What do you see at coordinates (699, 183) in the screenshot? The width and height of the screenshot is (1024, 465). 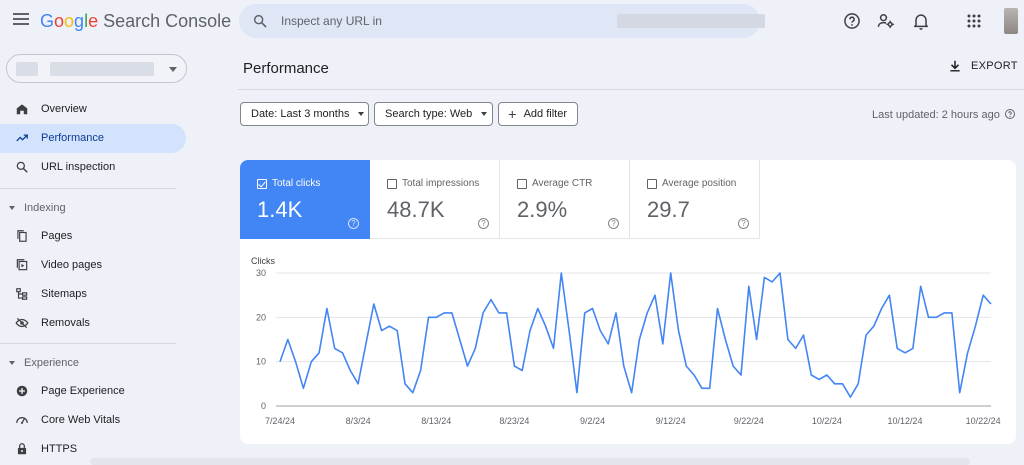 I see `metric-label: Average position` at bounding box center [699, 183].